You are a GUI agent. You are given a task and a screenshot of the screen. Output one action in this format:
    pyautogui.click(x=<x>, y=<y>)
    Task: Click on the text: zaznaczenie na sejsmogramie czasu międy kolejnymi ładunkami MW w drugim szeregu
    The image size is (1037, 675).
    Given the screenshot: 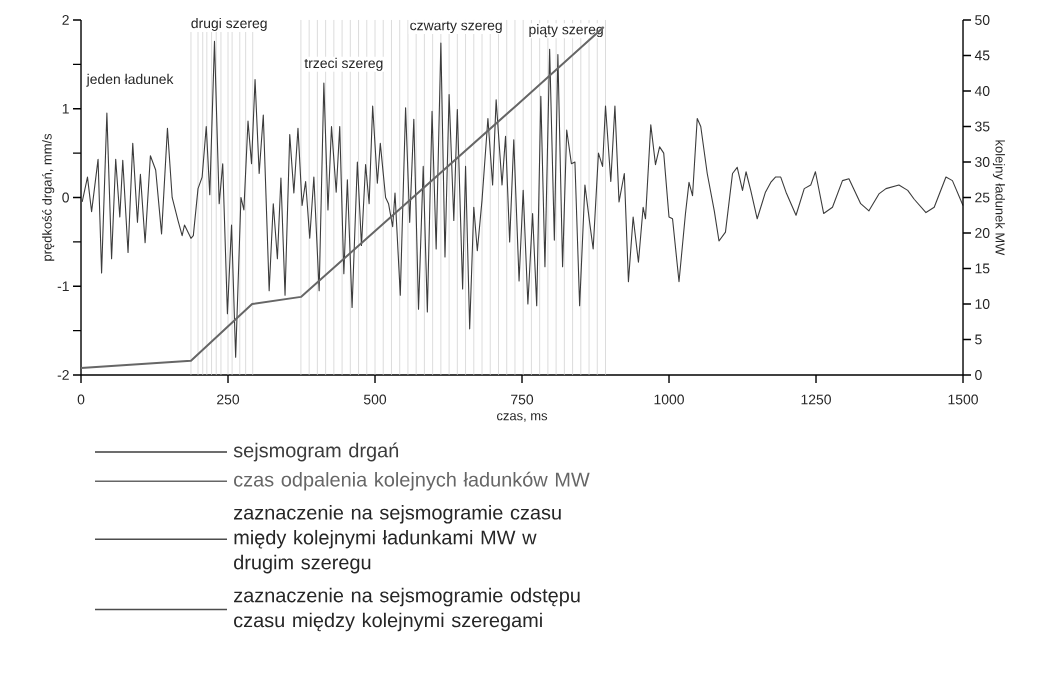 What is the action you would take?
    pyautogui.click(x=397, y=539)
    